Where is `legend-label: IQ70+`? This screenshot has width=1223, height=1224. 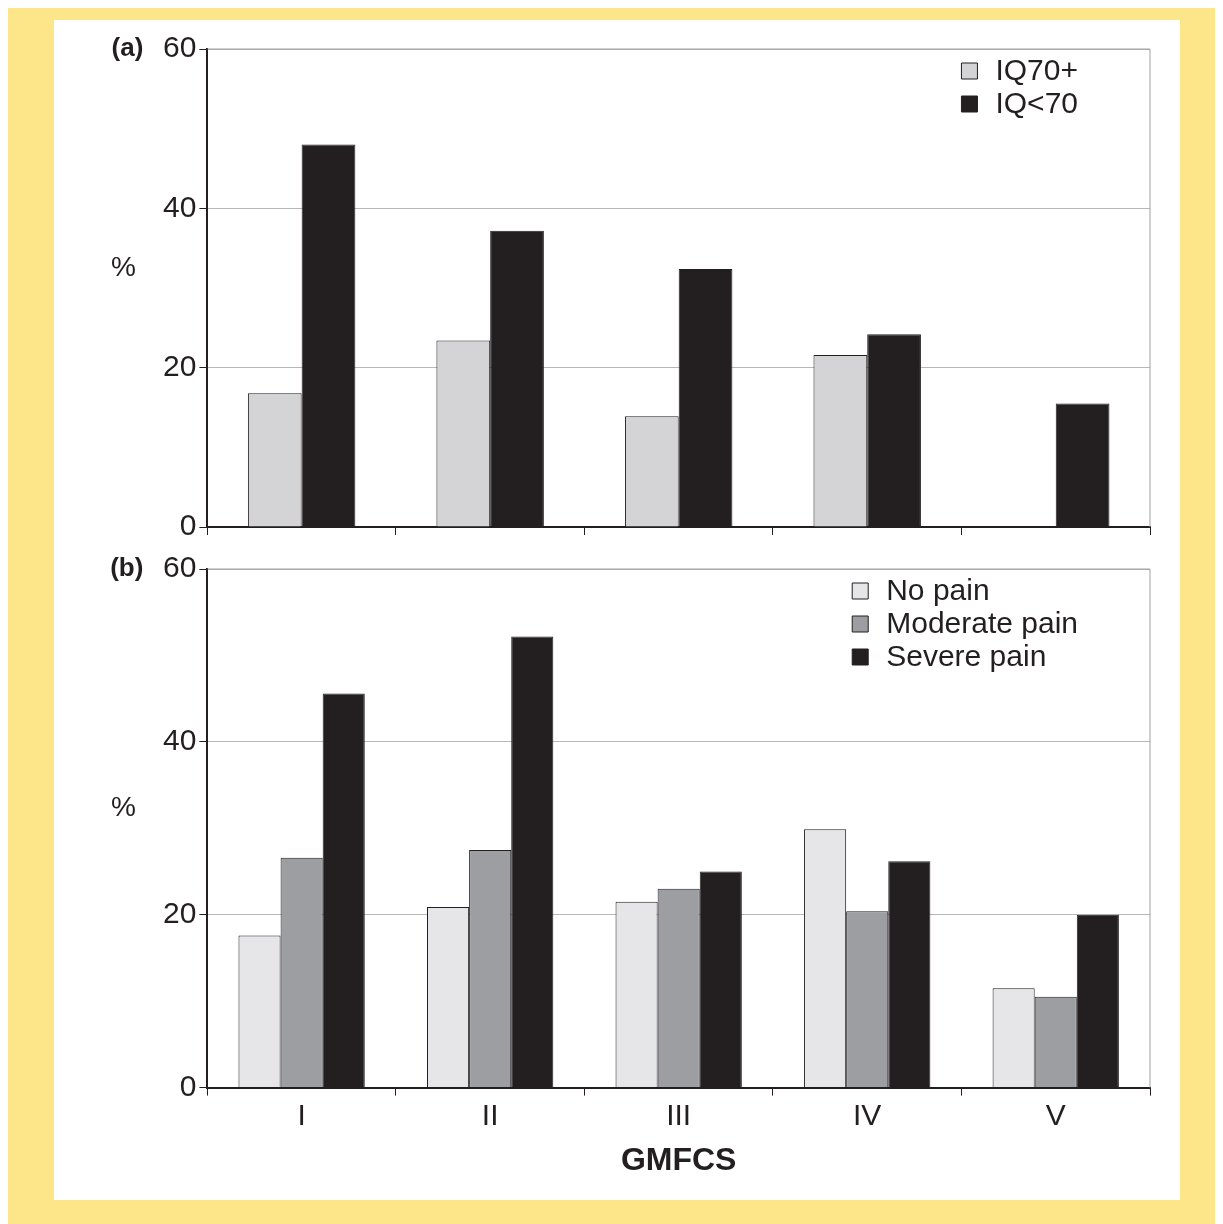 legend-label: IQ70+ is located at coordinates (1036, 70).